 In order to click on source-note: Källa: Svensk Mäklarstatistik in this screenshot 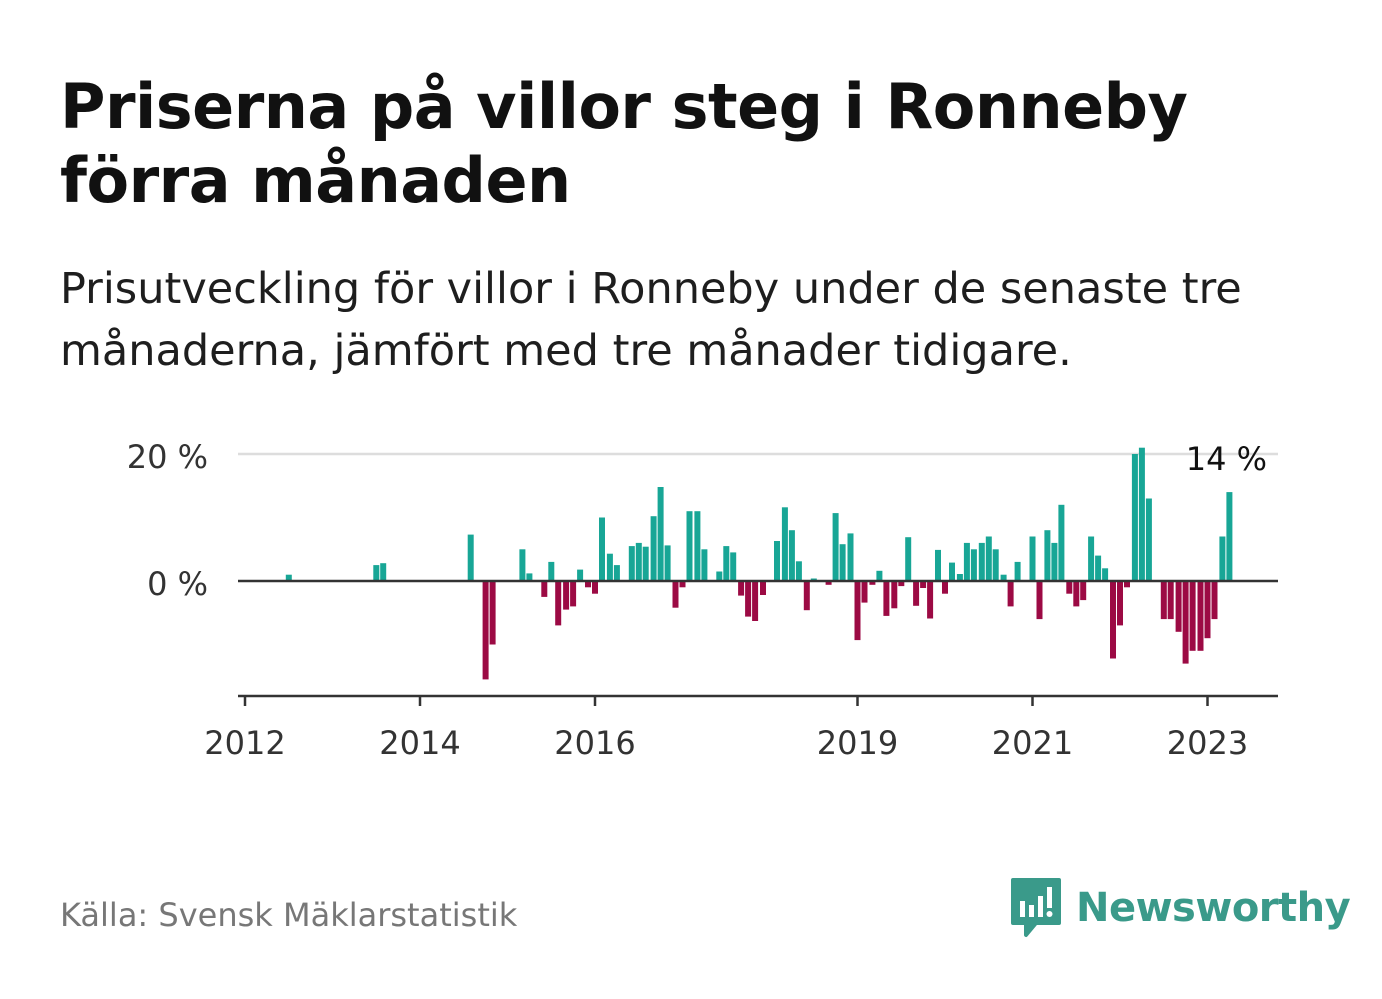, I will do `click(289, 915)`.